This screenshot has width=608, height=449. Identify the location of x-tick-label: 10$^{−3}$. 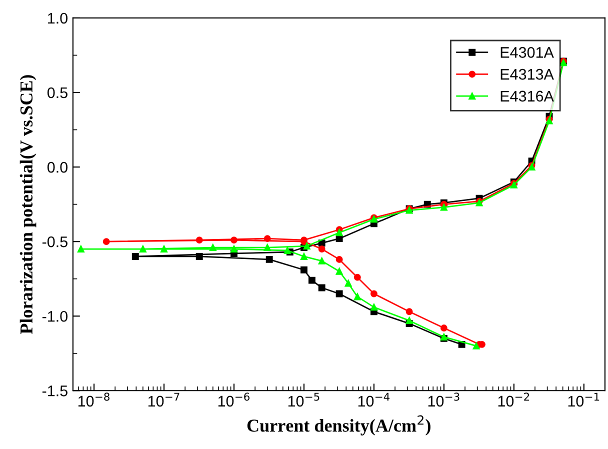
(444, 399).